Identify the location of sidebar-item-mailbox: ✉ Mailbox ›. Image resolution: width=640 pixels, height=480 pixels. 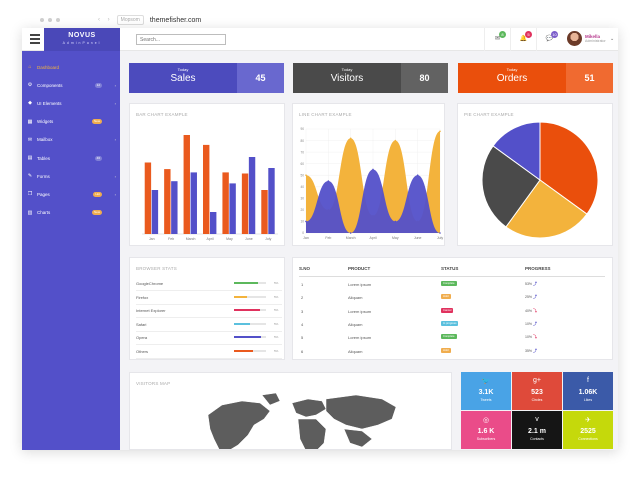
(71, 140).